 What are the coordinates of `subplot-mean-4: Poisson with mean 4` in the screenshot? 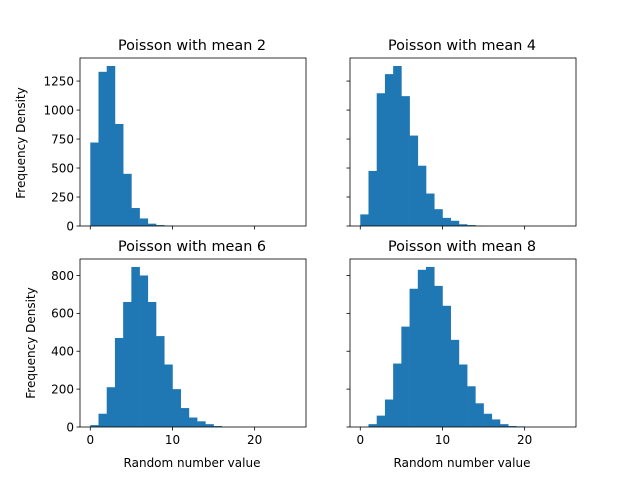 It's located at (461, 134).